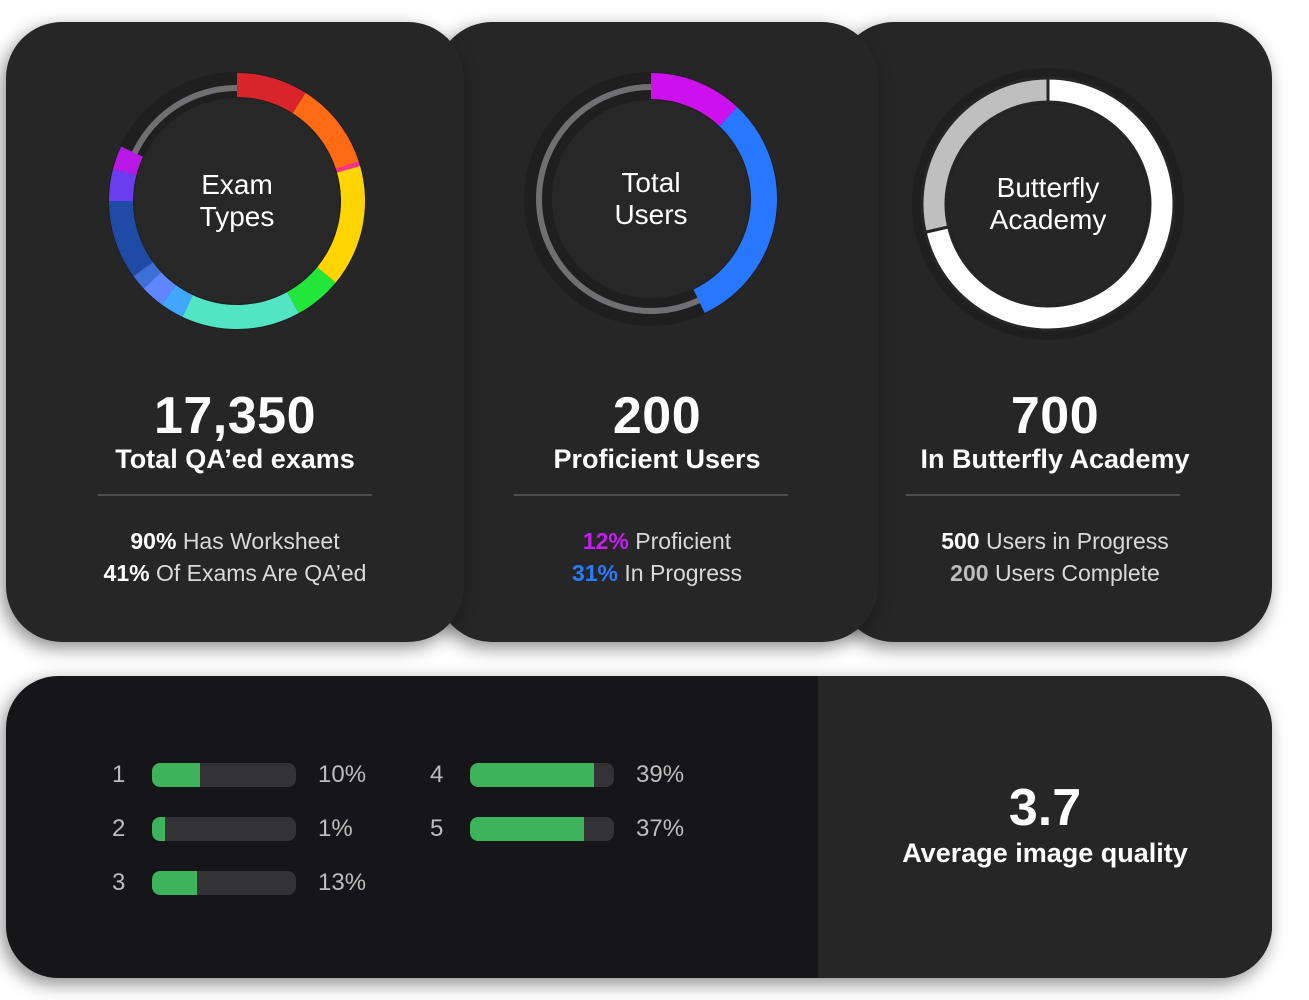 Image resolution: width=1309 pixels, height=1000 pixels. I want to click on stat-line: 90% Has Worksheet, so click(235, 541).